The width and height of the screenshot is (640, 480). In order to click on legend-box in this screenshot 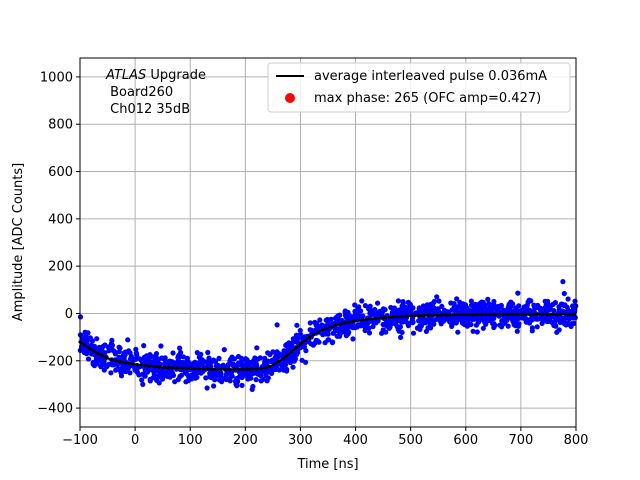, I will do `click(419, 87)`.